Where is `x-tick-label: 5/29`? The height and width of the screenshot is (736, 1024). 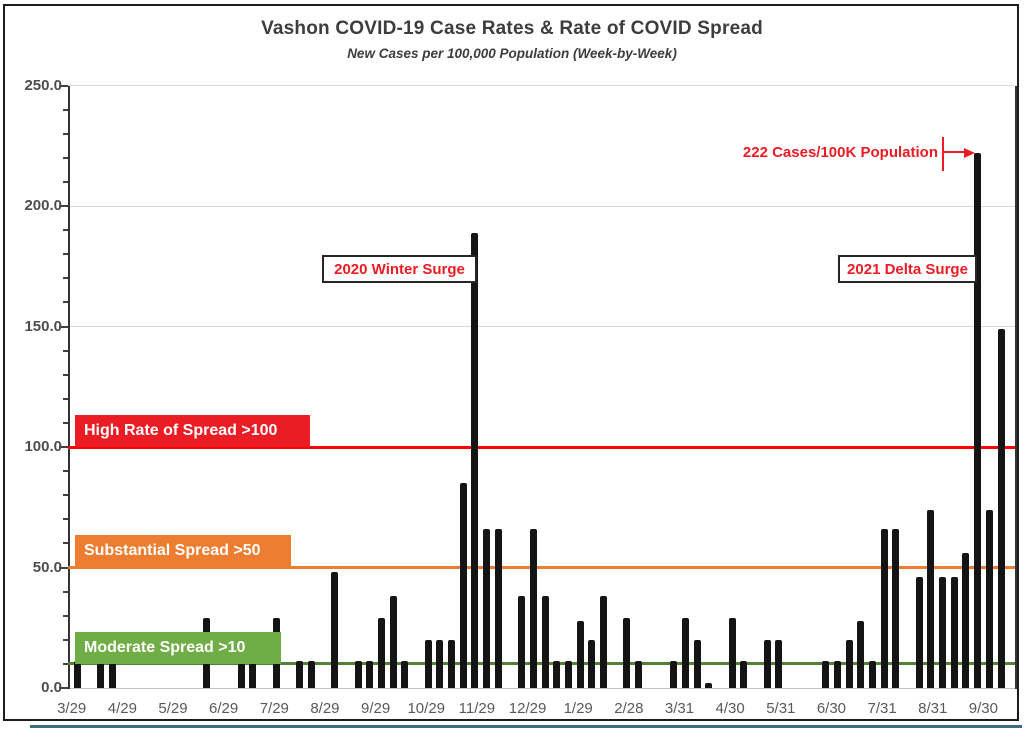
x-tick-label: 5/29 is located at coordinates (173, 708).